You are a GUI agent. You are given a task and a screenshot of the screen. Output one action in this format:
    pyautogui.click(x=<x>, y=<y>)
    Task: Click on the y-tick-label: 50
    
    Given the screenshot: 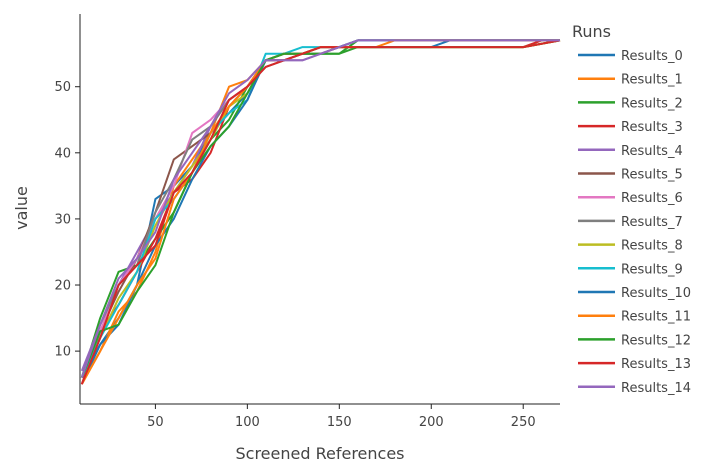 What is the action you would take?
    pyautogui.click(x=62, y=87)
    